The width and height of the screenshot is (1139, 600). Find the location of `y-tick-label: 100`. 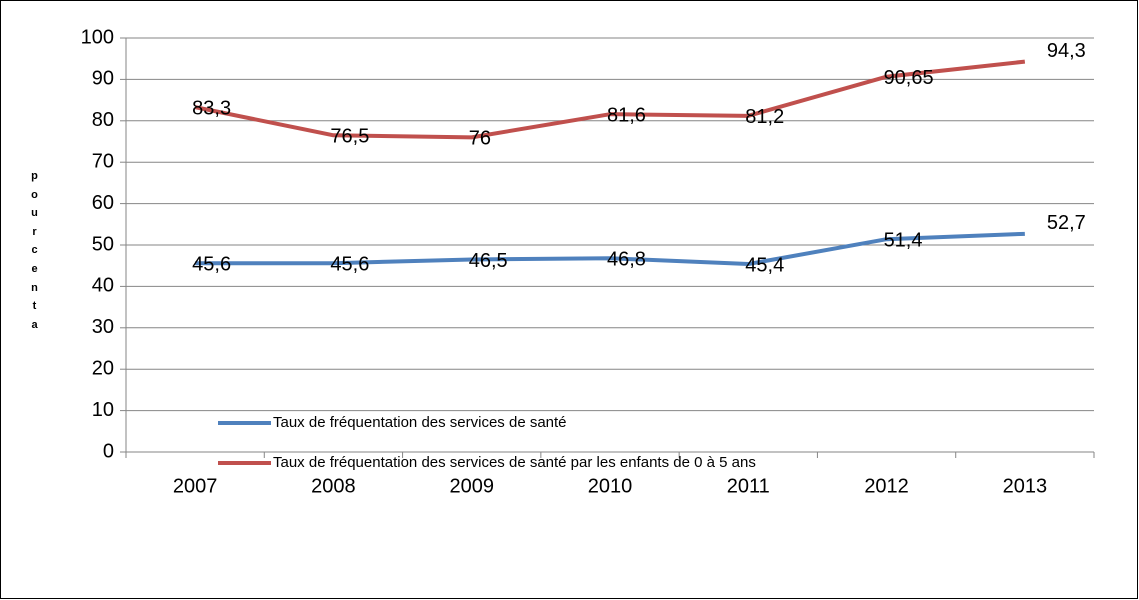

y-tick-label: 100 is located at coordinates (97, 37).